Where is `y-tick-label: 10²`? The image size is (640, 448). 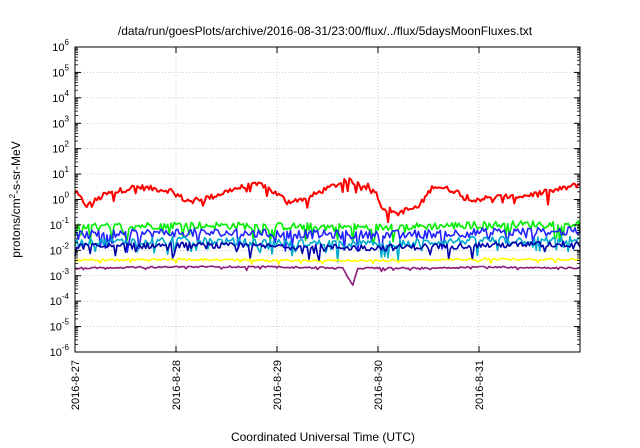
y-tick-label: 10² is located at coordinates (60, 148).